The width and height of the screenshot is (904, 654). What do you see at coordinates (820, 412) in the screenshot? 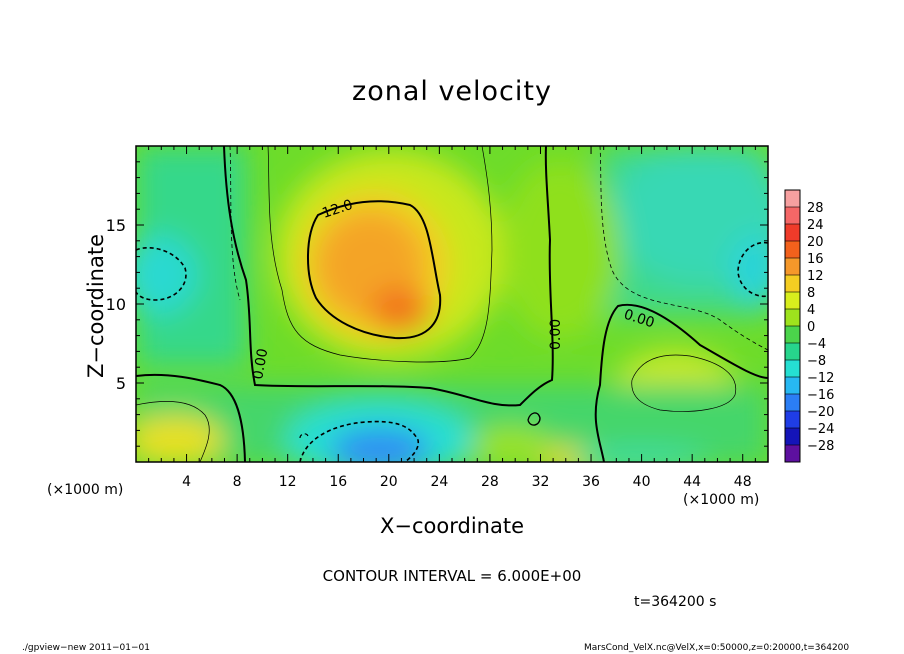
I see `colorbar-label: −20` at bounding box center [820, 412].